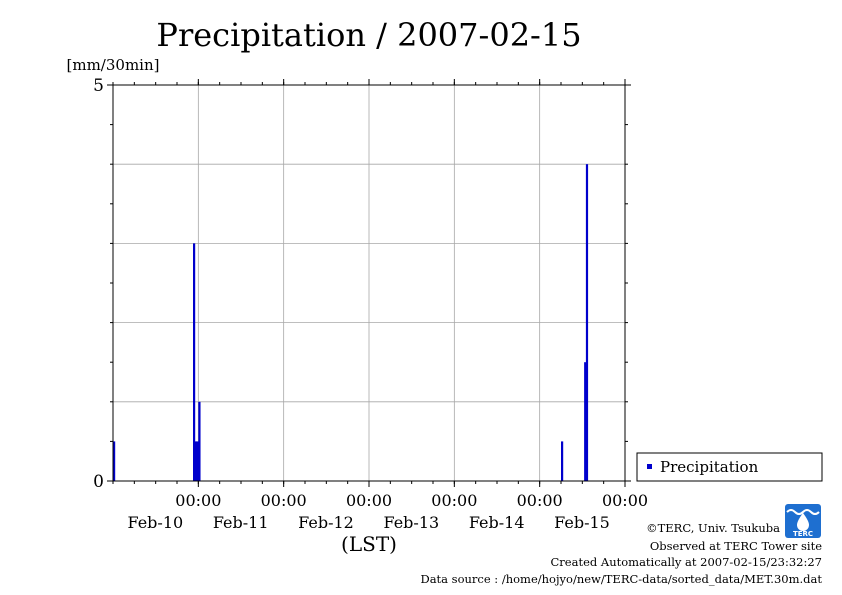 This screenshot has height=595, width=842. Describe the element at coordinates (155, 522) in the screenshot. I see `x-tick-date-label: Feb-10` at that location.